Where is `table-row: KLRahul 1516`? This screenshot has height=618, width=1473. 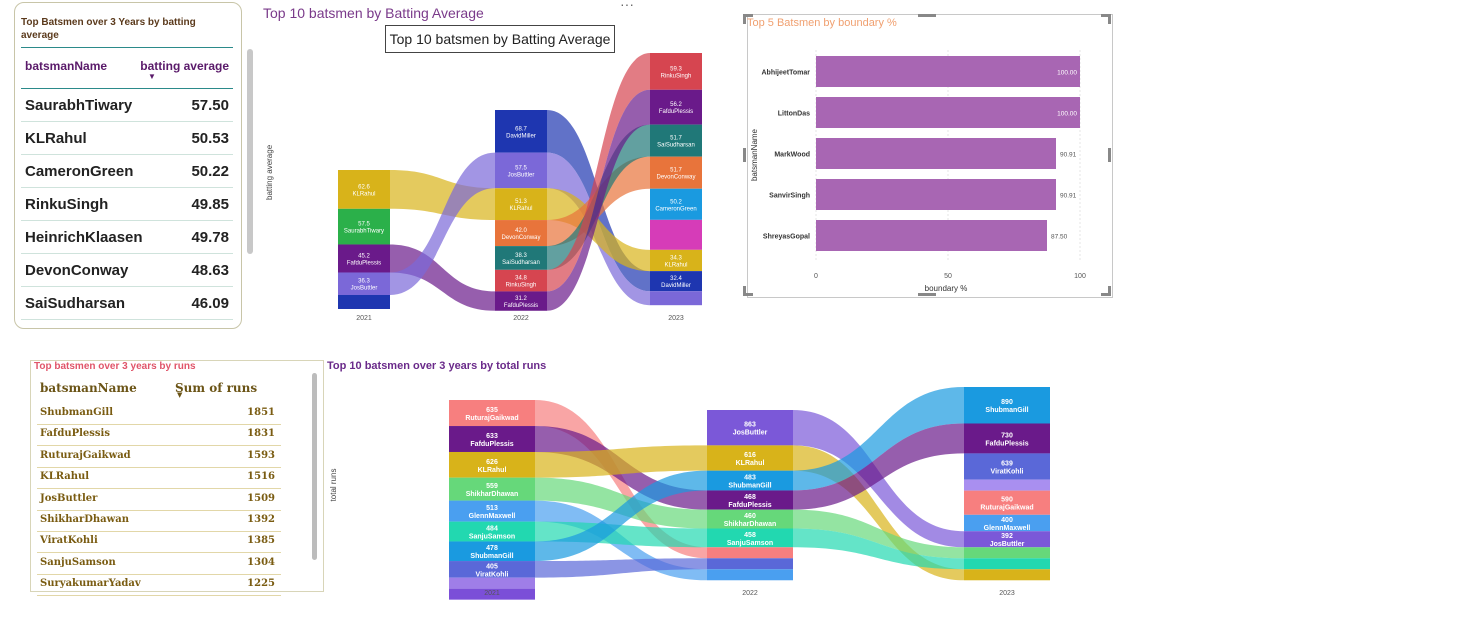 table-row: KLRahul 1516 is located at coordinates (159, 478).